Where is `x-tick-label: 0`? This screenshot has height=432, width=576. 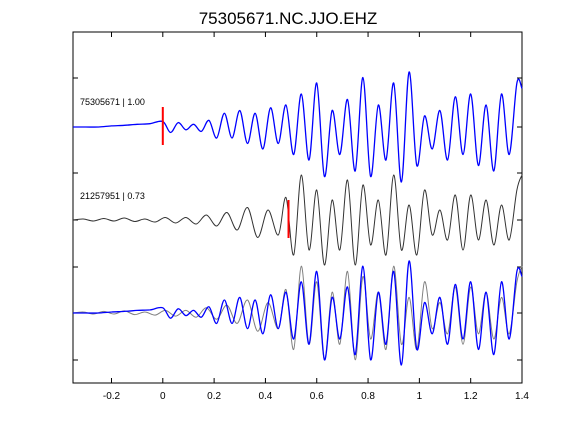
x-tick-label: 0 is located at coordinates (163, 396).